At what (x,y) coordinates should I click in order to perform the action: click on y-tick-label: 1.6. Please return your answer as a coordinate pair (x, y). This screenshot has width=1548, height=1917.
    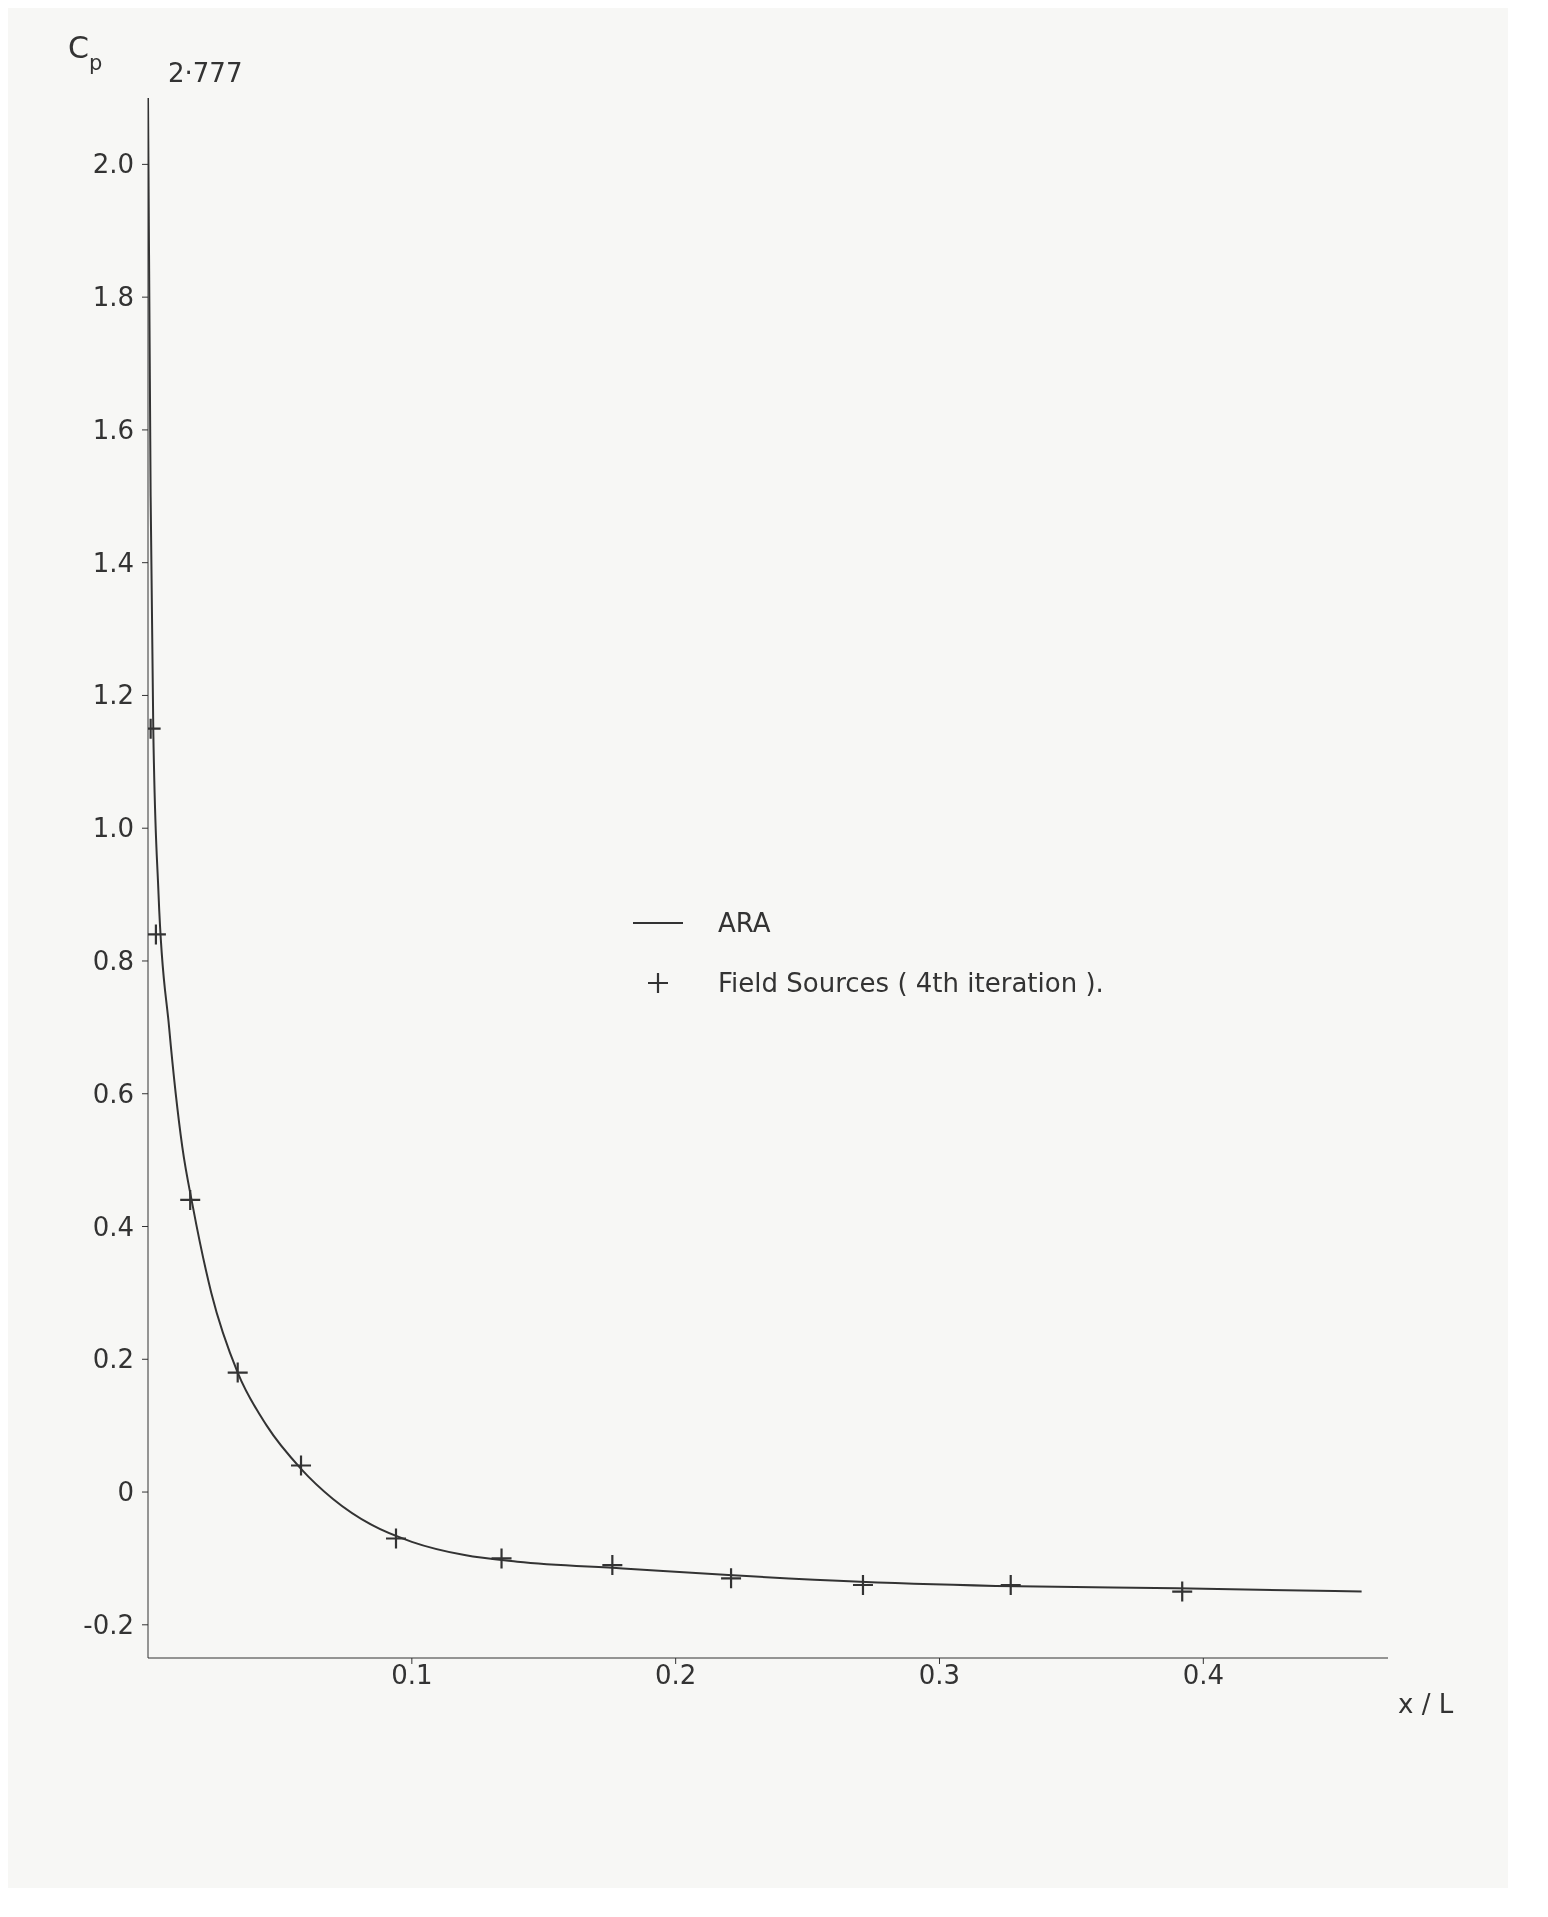
    Looking at the image, I should click on (113, 429).